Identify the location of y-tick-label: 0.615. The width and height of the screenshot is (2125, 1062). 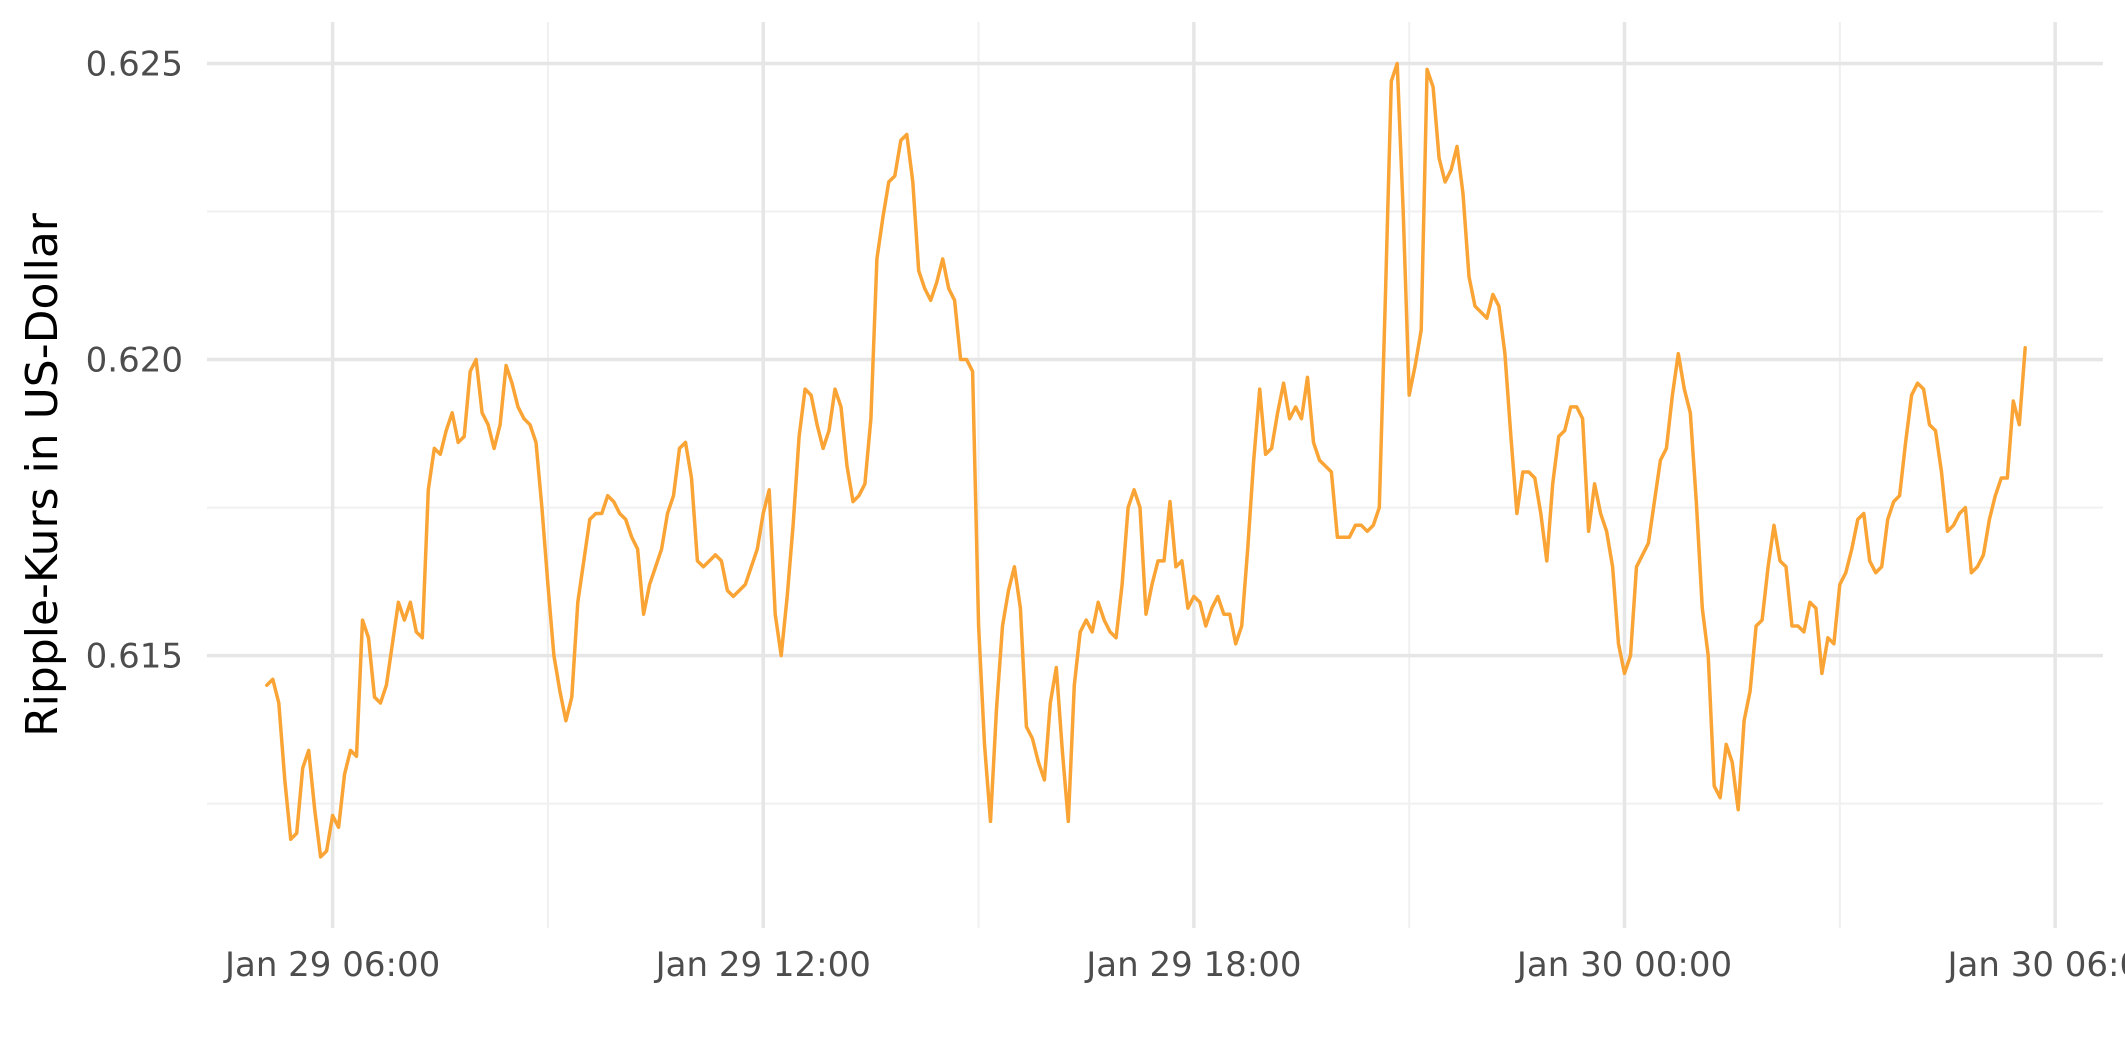
(134, 657).